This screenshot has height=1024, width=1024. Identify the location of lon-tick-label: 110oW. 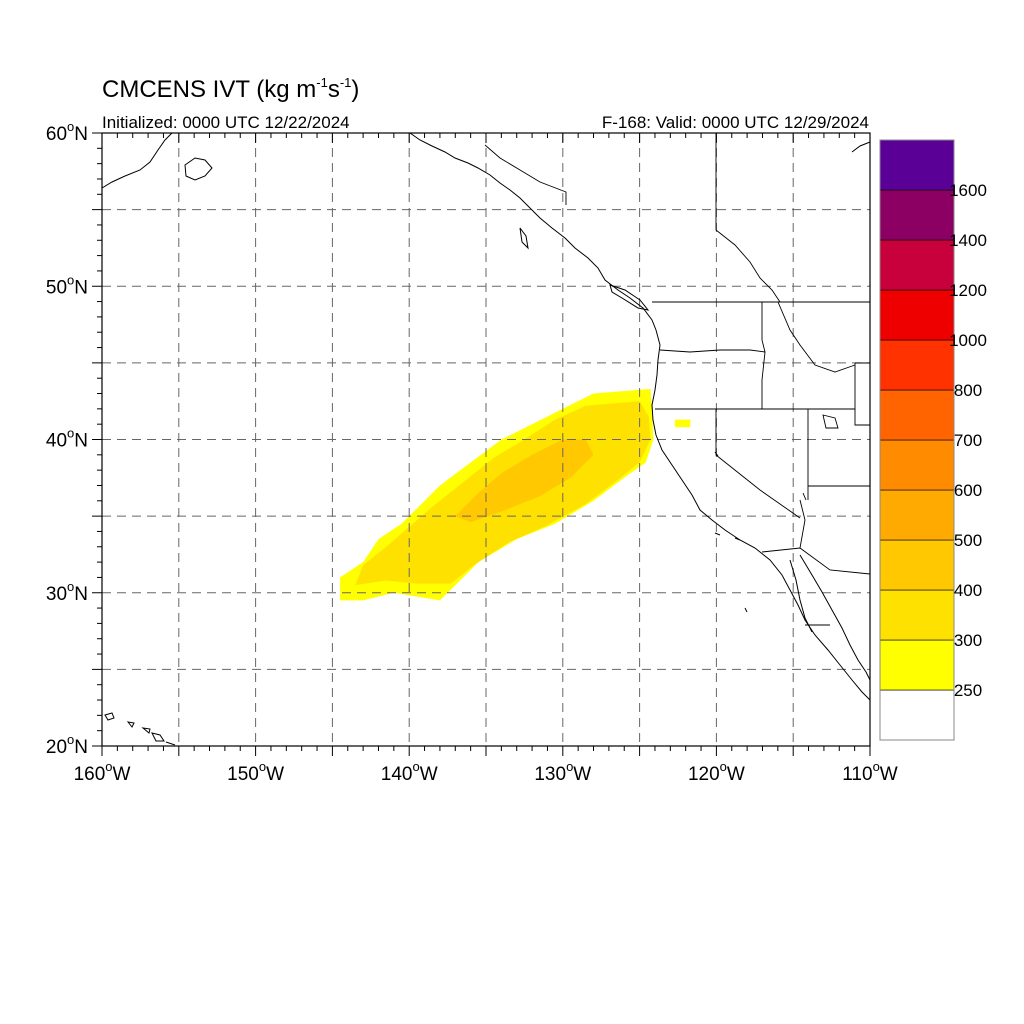
(870, 772).